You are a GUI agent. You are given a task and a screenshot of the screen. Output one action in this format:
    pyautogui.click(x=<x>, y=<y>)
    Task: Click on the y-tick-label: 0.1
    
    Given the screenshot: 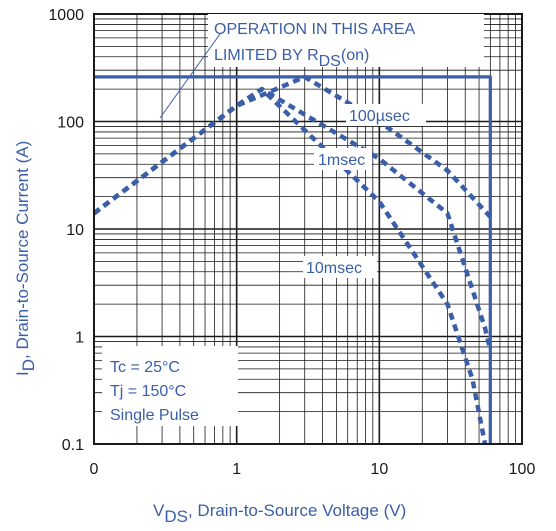 What is the action you would take?
    pyautogui.click(x=73, y=445)
    